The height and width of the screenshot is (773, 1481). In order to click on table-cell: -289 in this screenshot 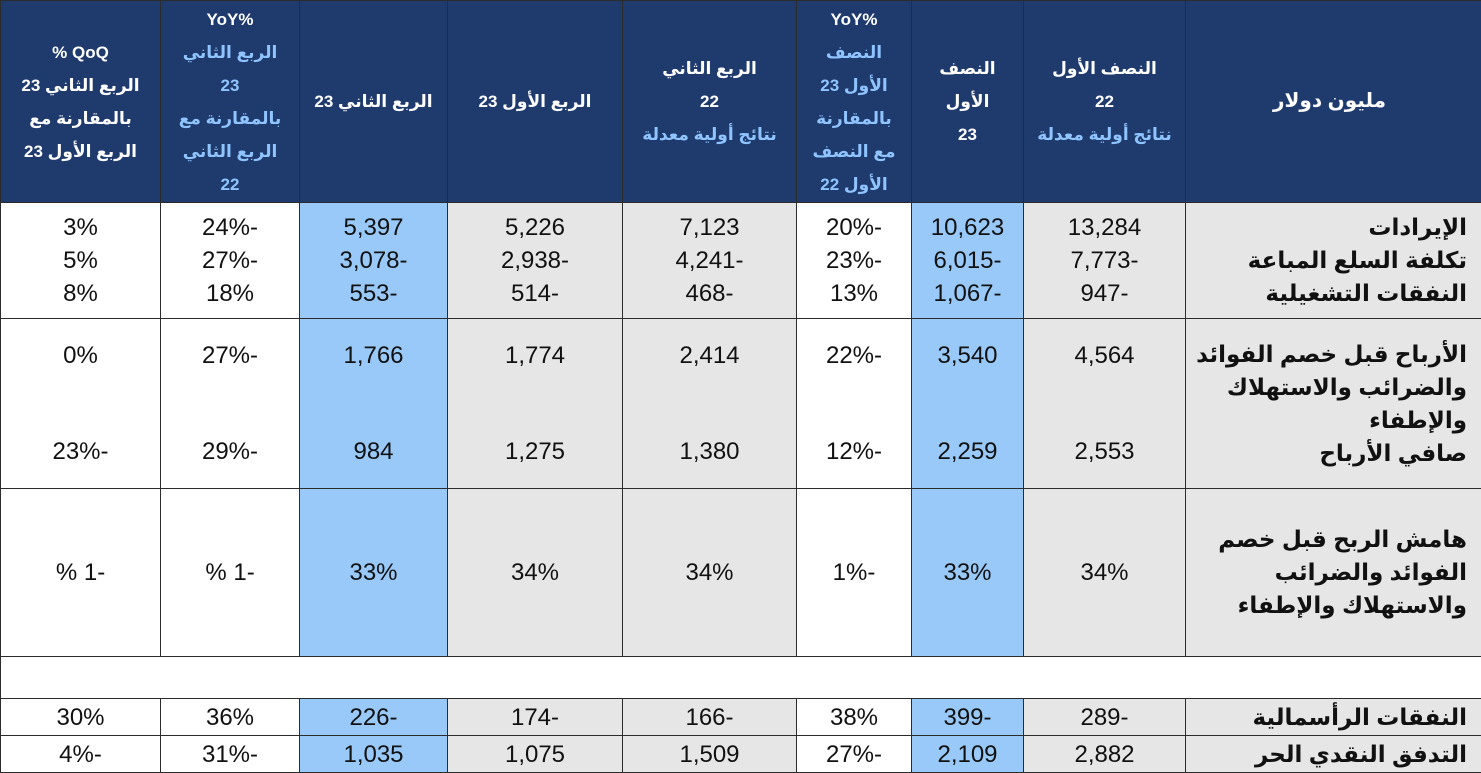, I will do `click(1105, 717)`.